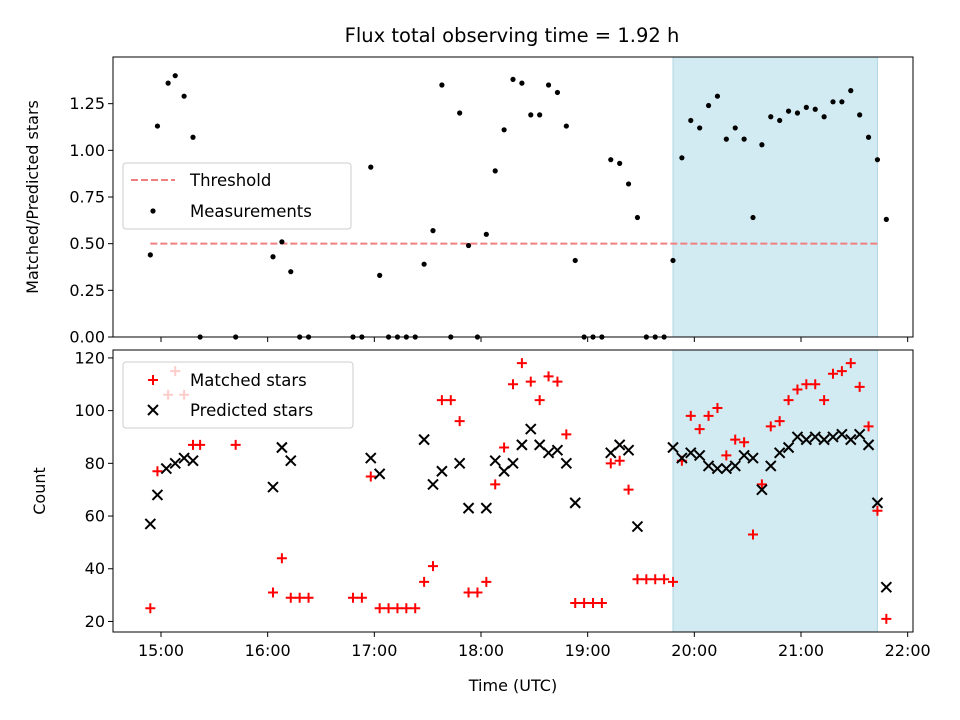  What do you see at coordinates (481, 650) in the screenshot?
I see `x-tick-label: 18:00` at bounding box center [481, 650].